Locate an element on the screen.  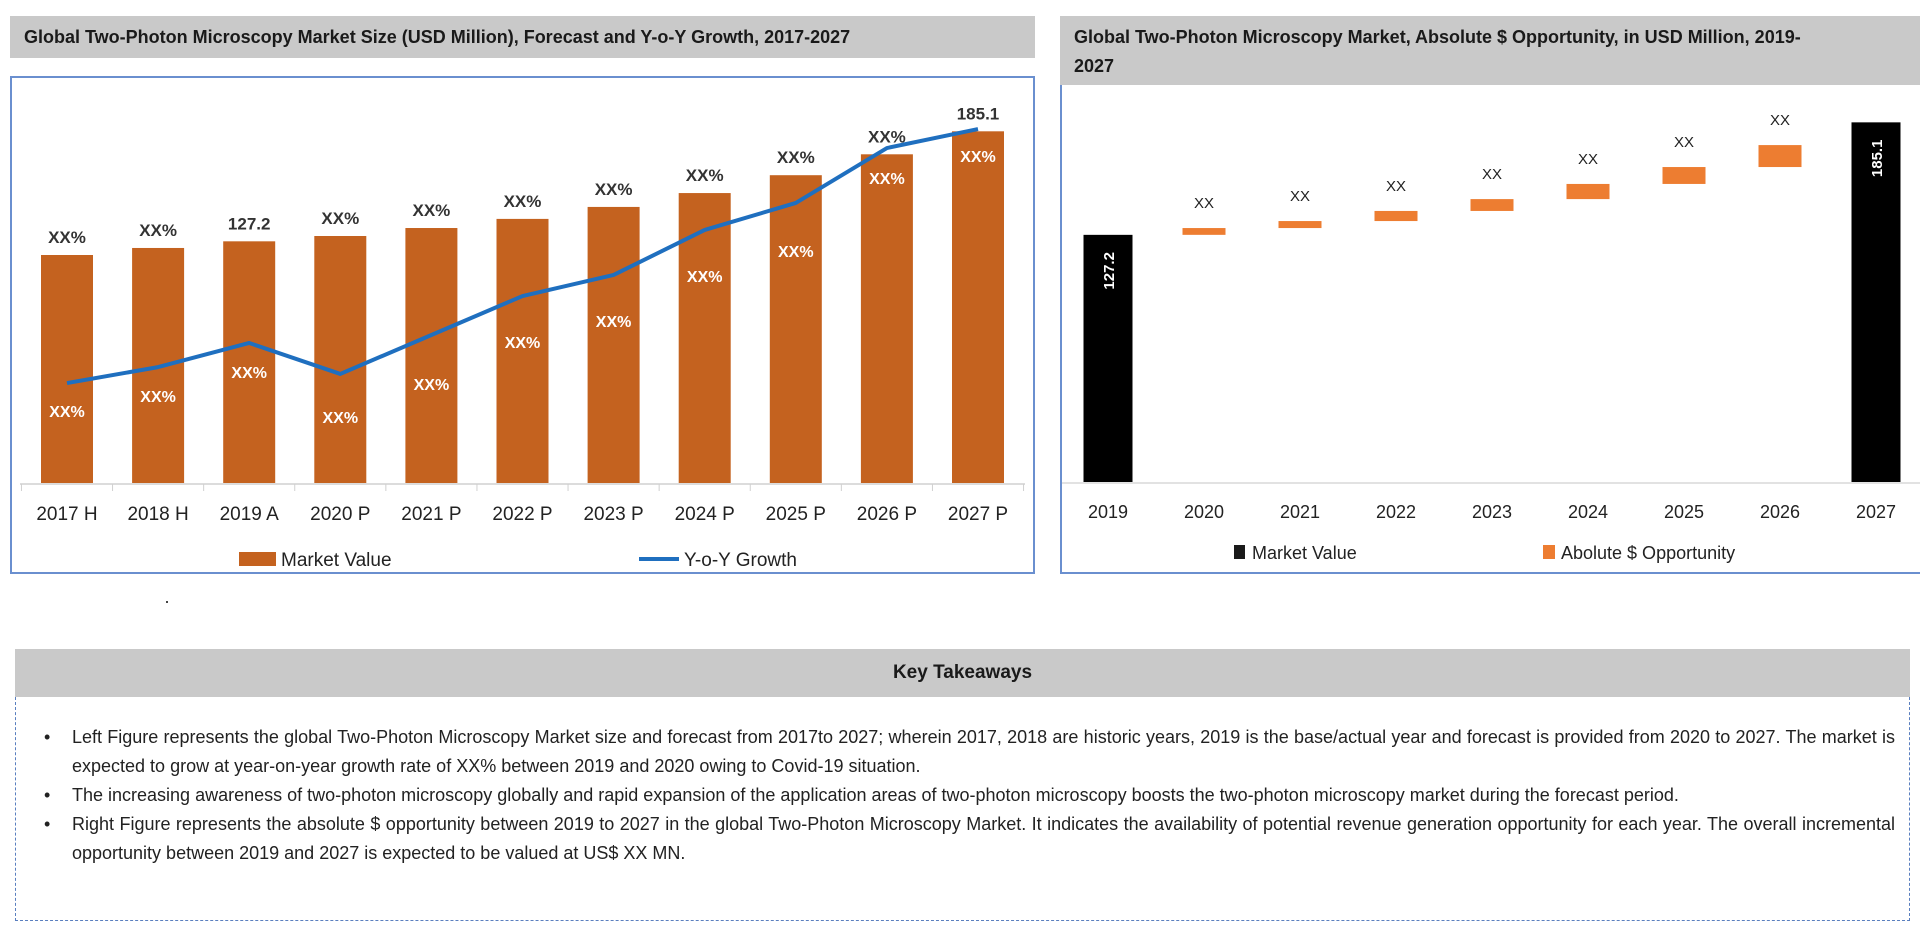
x-tick-label: 2024 is located at coordinates (1588, 512).